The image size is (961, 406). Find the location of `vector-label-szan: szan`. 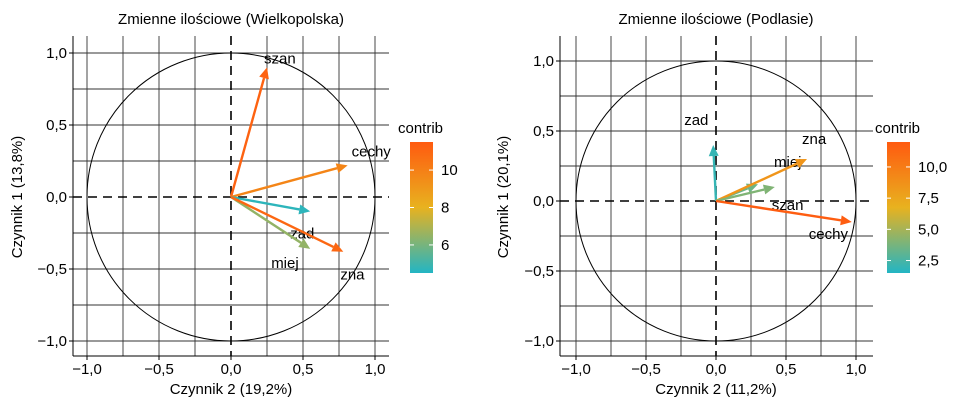

vector-label-szan: szan is located at coordinates (280, 58).